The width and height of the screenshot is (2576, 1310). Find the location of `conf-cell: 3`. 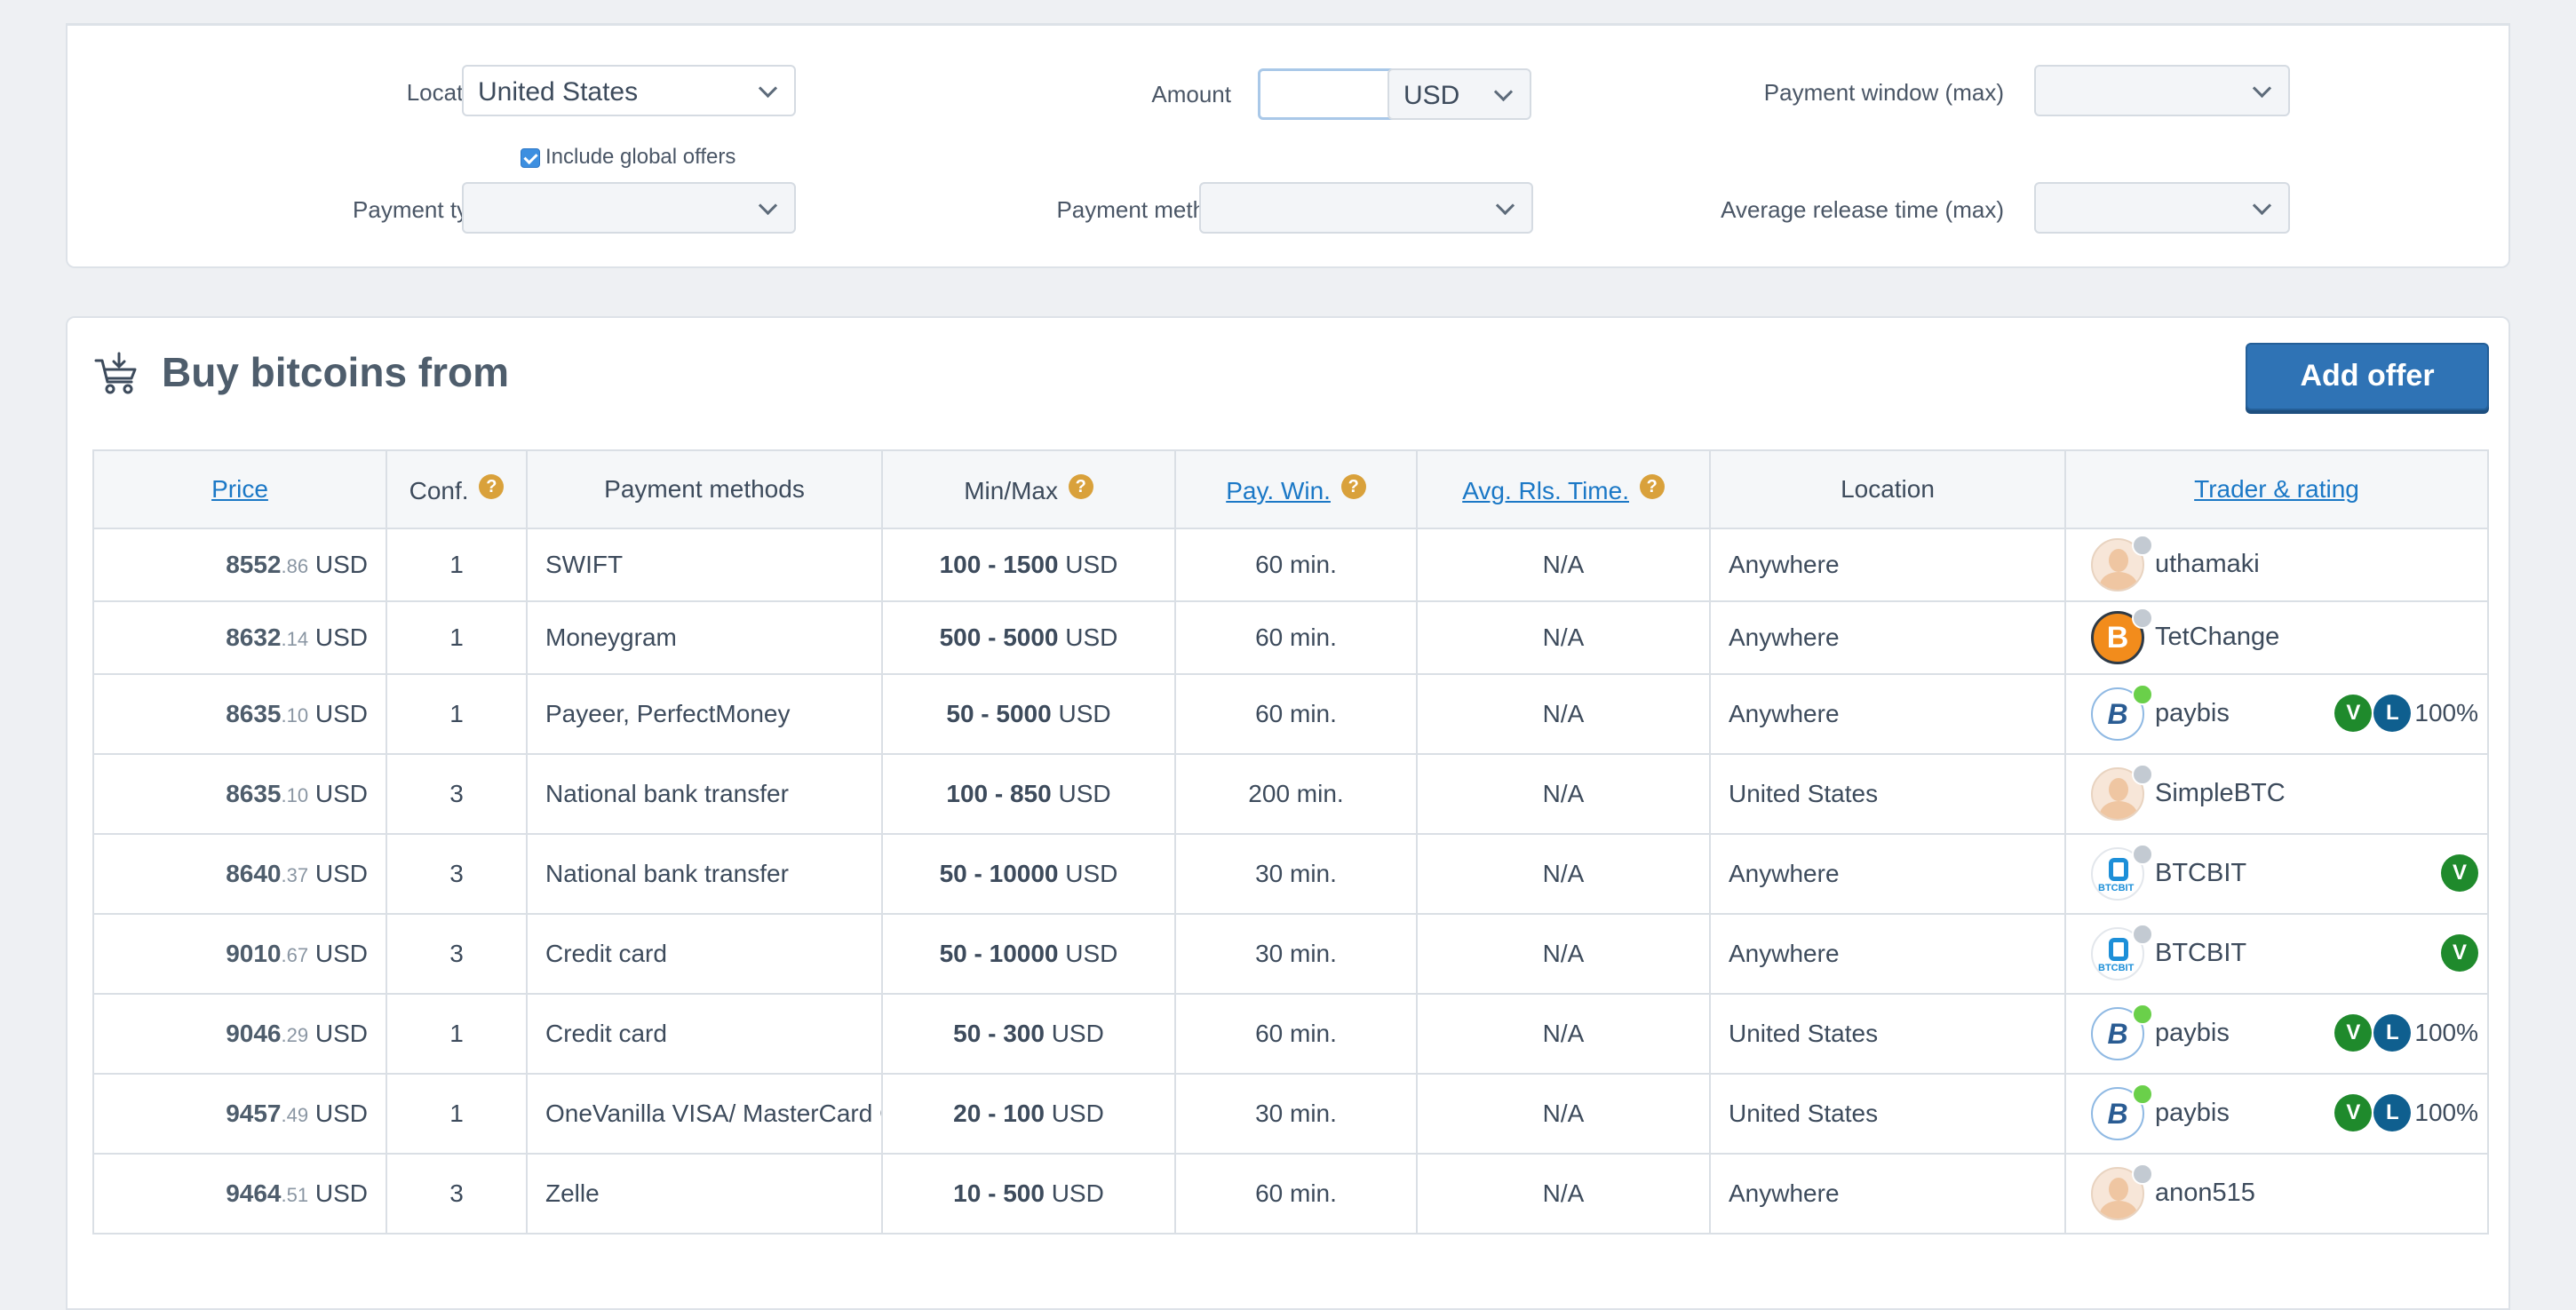

conf-cell: 3 is located at coordinates (457, 1194).